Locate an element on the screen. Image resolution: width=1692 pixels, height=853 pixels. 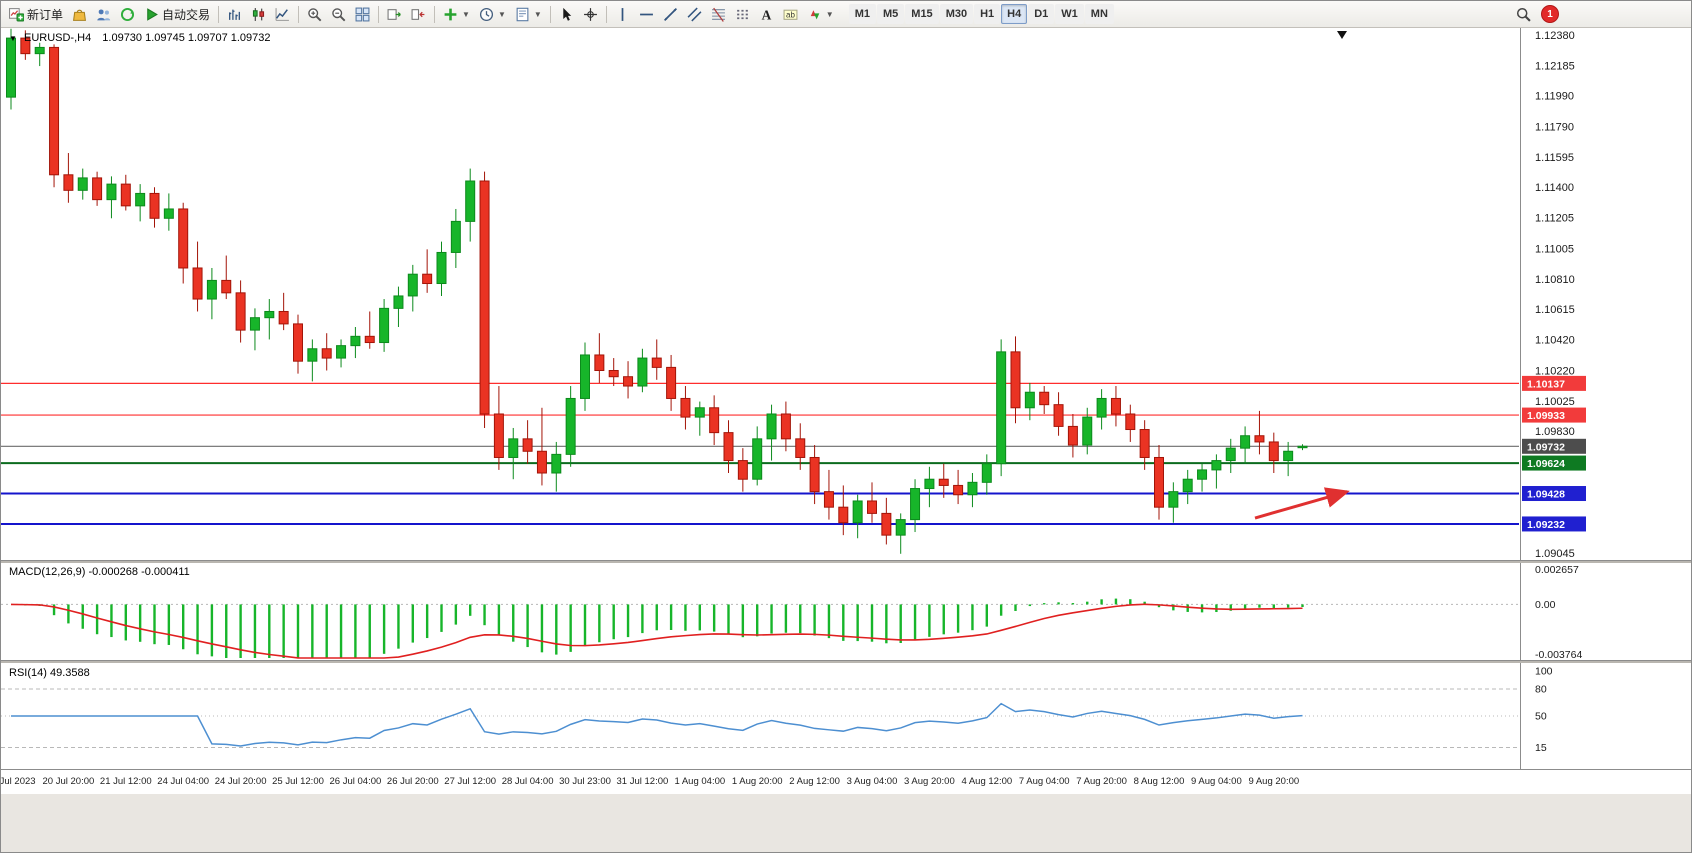
timeframe-mn-button: MN is located at coordinates (1099, 14).